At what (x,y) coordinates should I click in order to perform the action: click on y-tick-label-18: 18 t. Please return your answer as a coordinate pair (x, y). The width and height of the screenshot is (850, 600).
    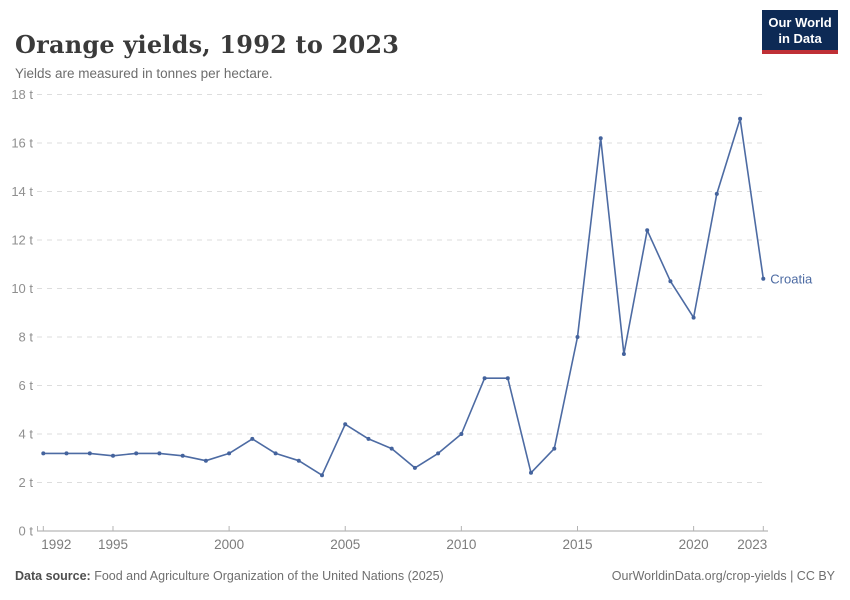
    Looking at the image, I should click on (22, 94).